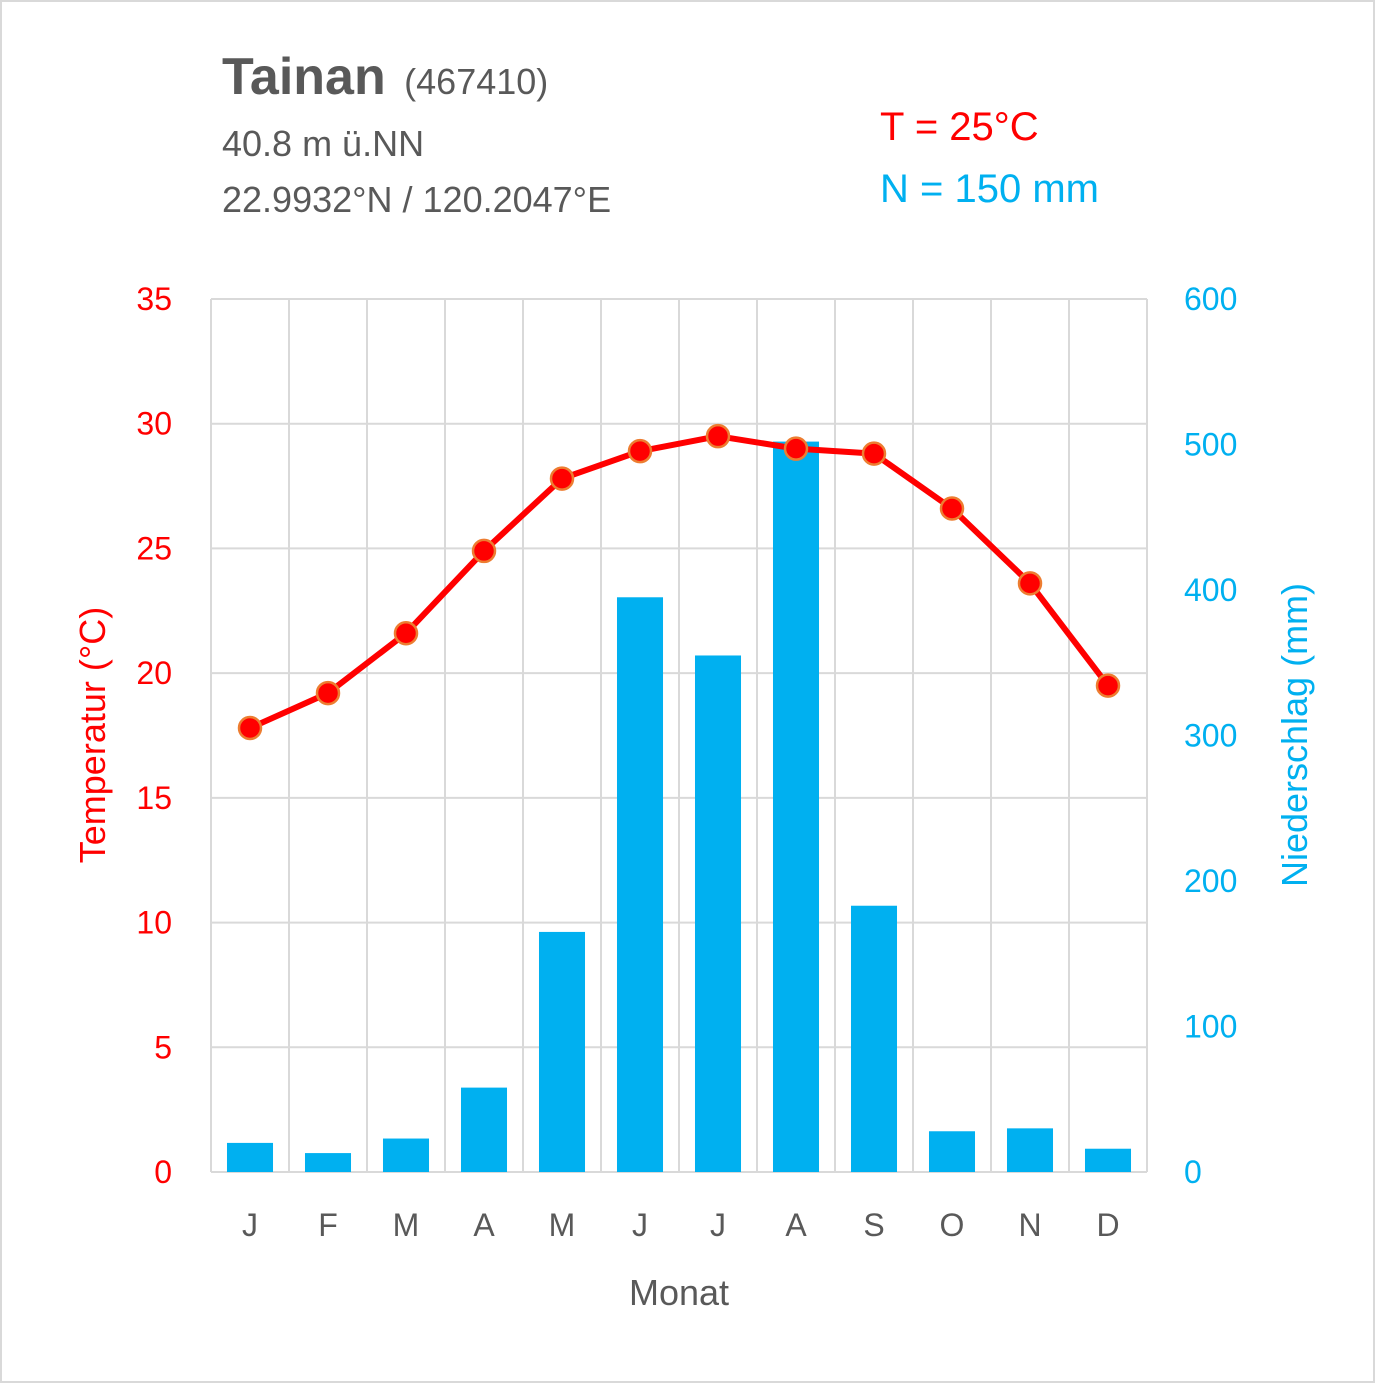 This screenshot has height=1385, width=1375. Describe the element at coordinates (952, 1225) in the screenshot. I see `x-tick-label: O` at that location.